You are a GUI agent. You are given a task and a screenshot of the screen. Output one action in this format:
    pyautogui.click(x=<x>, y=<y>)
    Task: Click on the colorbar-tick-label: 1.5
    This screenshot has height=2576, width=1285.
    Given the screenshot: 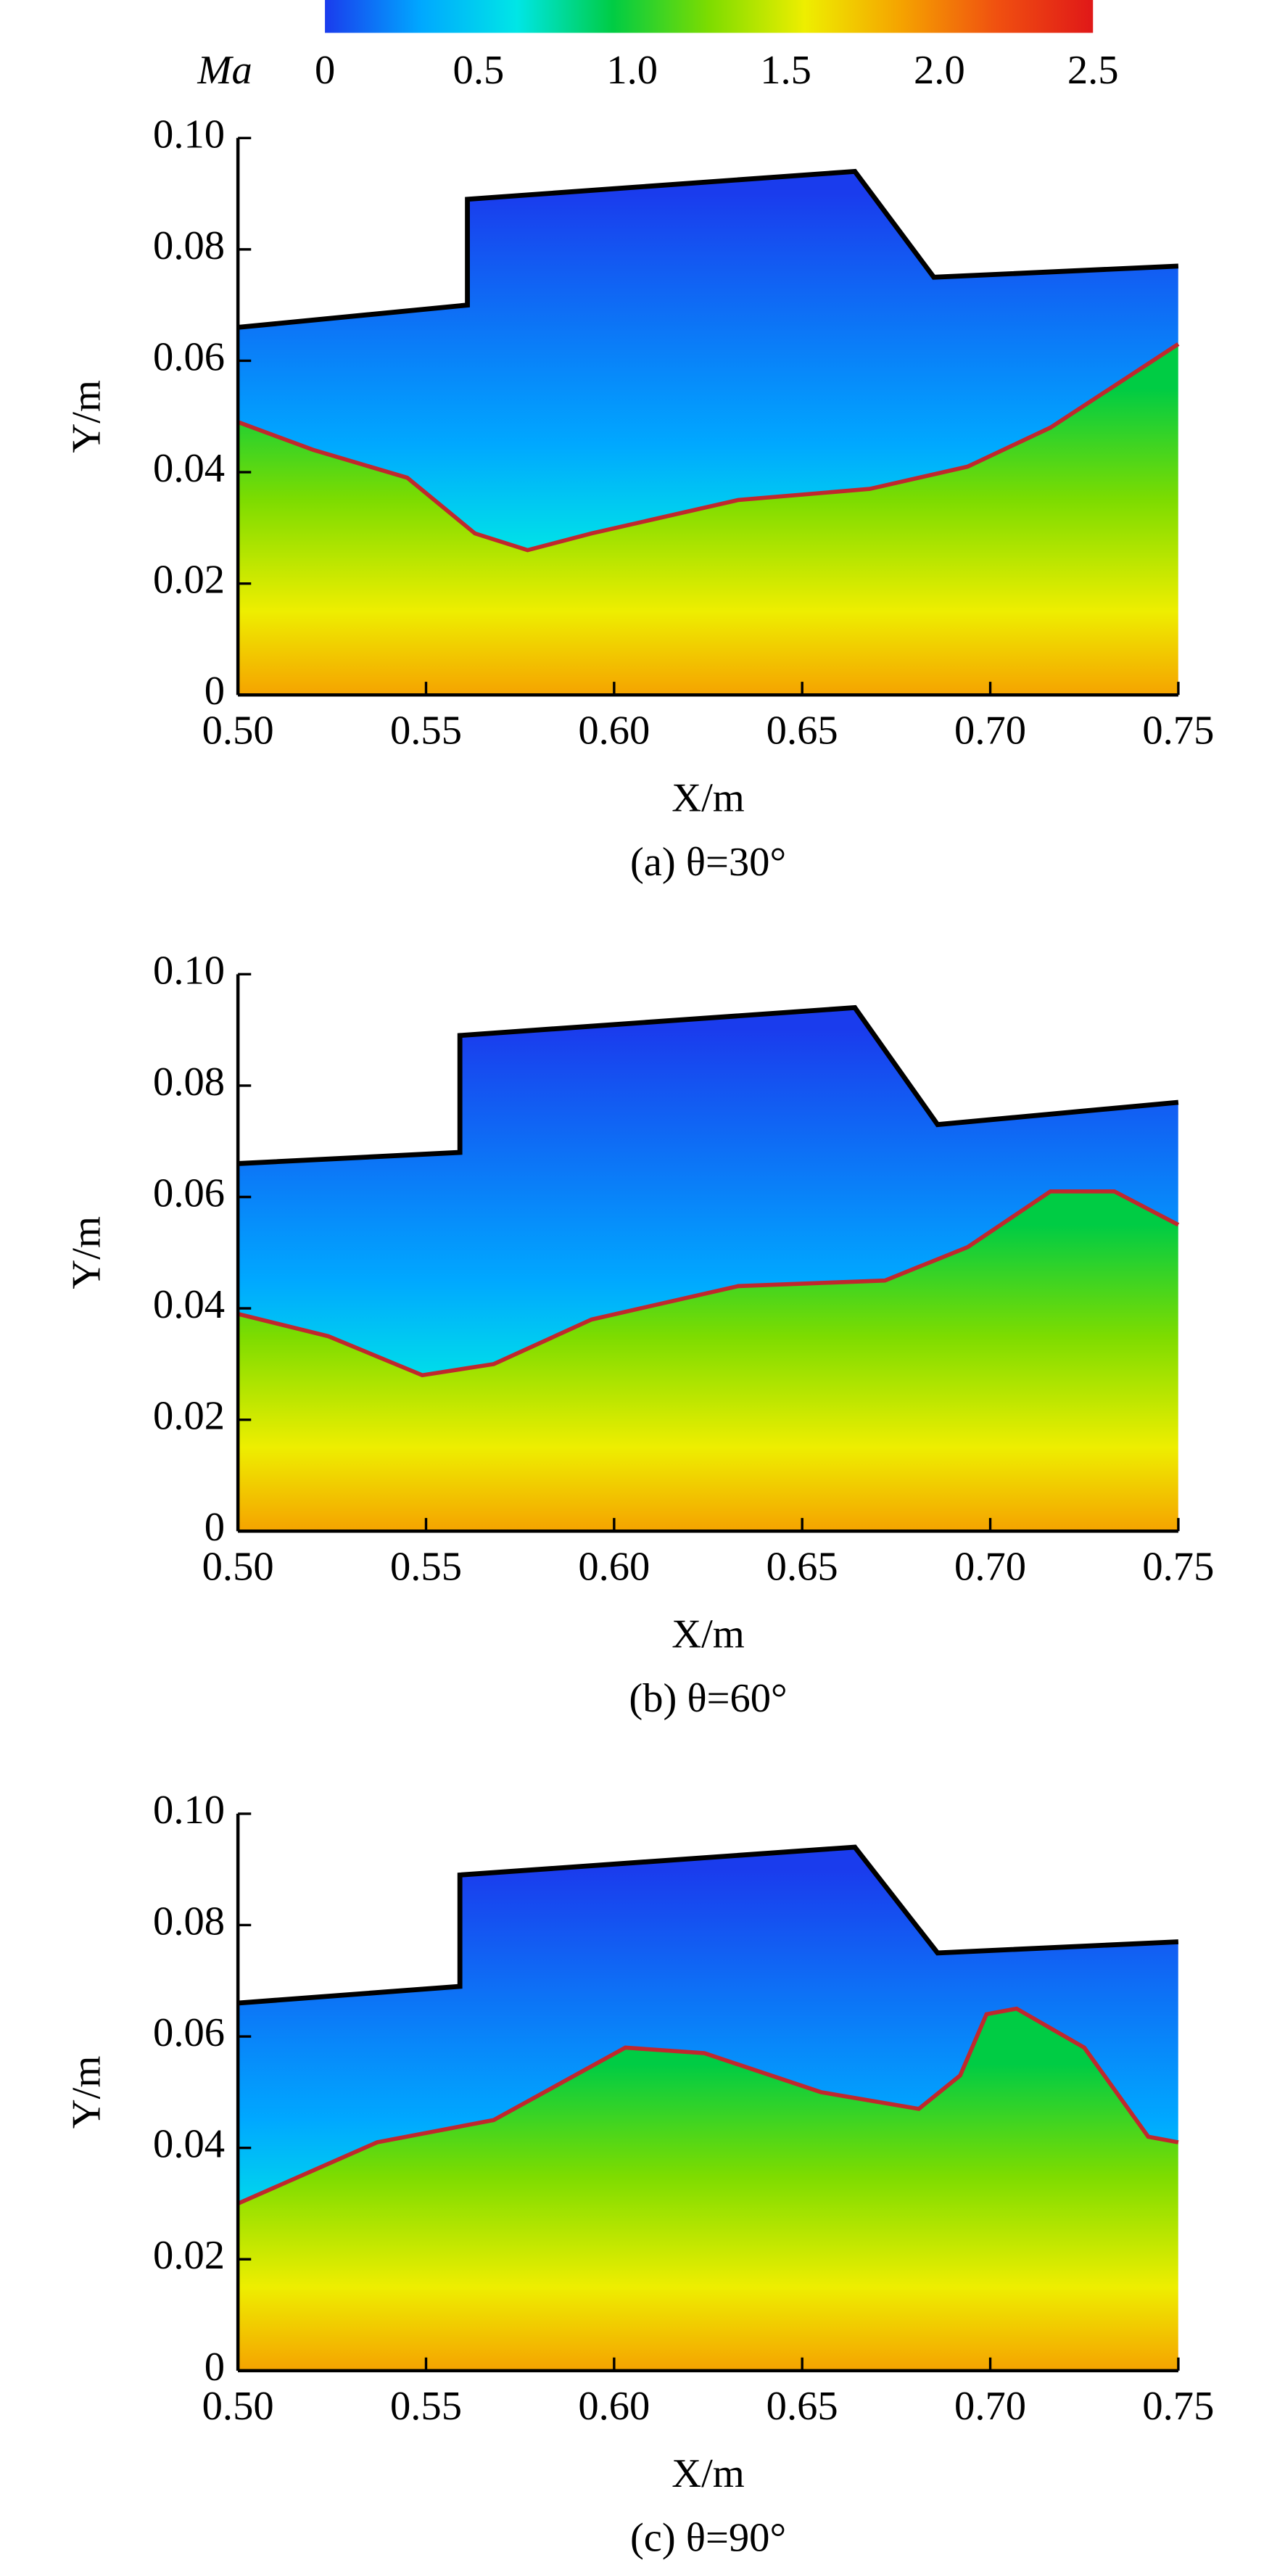 What is the action you would take?
    pyautogui.click(x=785, y=70)
    